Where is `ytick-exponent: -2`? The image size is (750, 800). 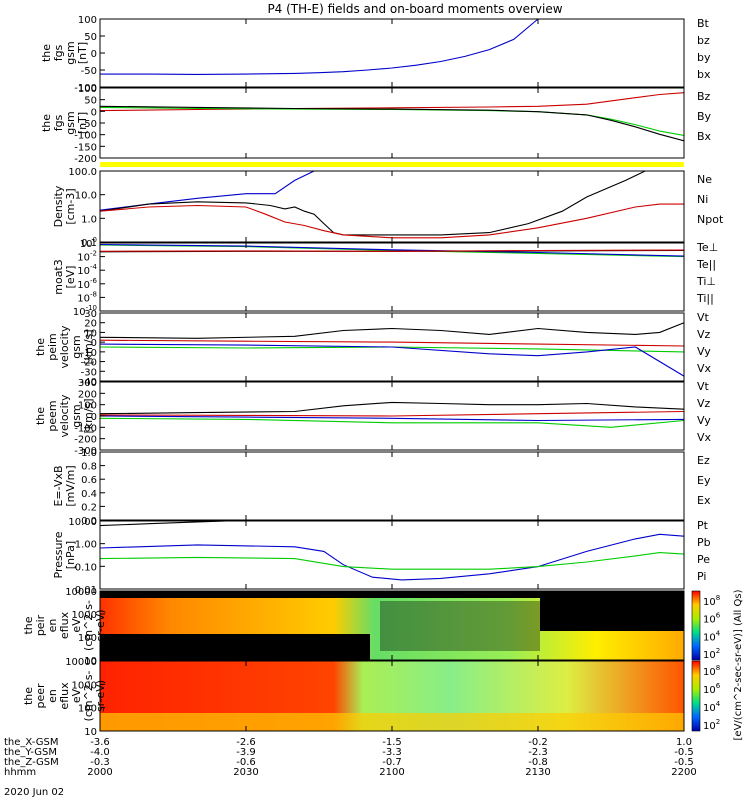 ytick-exponent: -2 is located at coordinates (93, 254).